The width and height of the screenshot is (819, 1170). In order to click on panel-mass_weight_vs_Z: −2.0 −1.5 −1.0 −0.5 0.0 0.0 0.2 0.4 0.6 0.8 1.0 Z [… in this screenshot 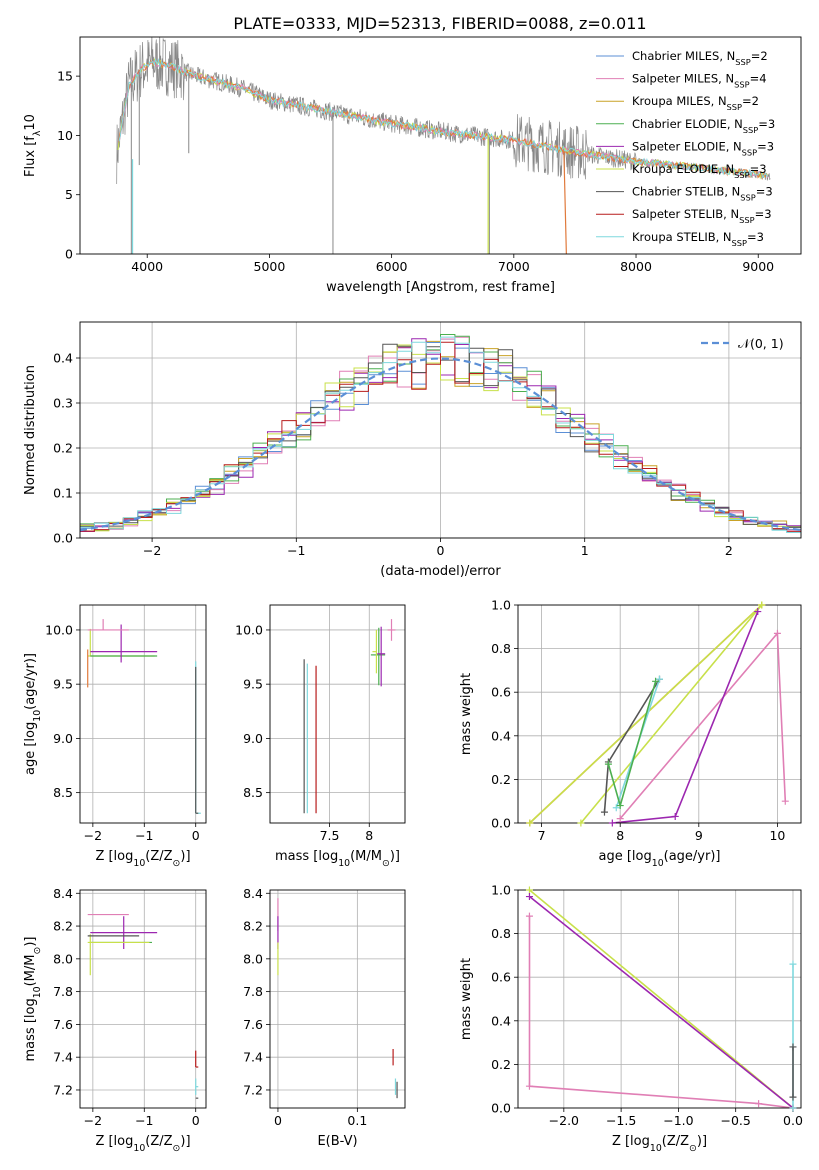, I will do `click(631, 1018)`.